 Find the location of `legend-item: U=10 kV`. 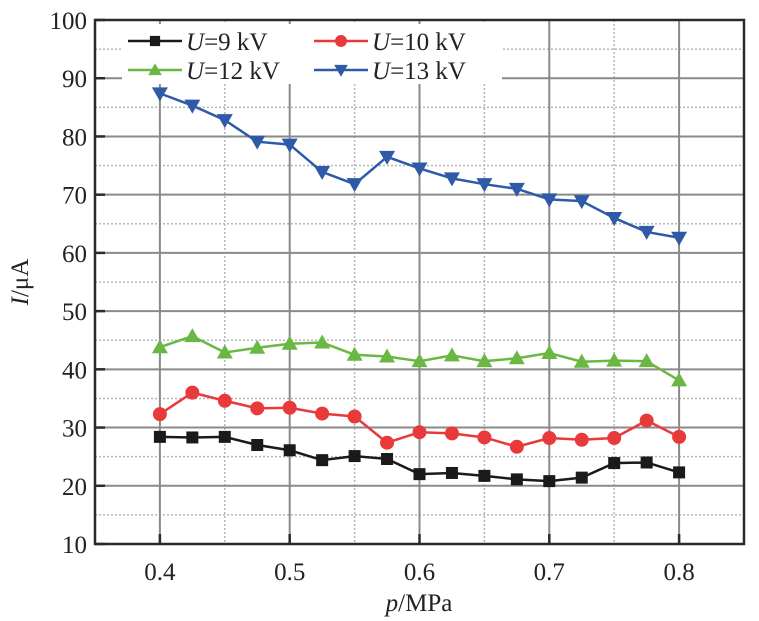

legend-item: U=10 kV is located at coordinates (390, 42).